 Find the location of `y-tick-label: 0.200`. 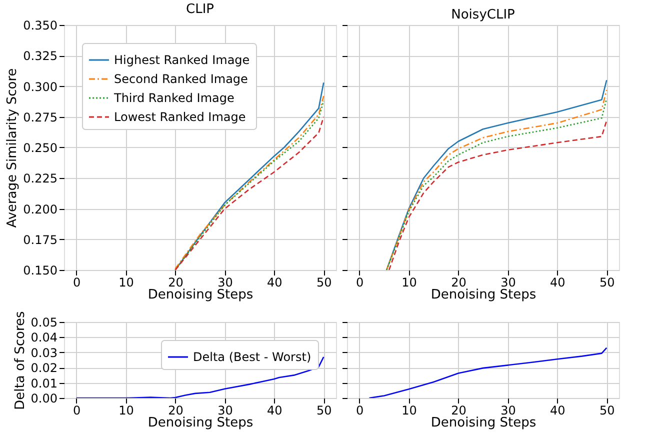

y-tick-label: 0.200 is located at coordinates (40, 209).